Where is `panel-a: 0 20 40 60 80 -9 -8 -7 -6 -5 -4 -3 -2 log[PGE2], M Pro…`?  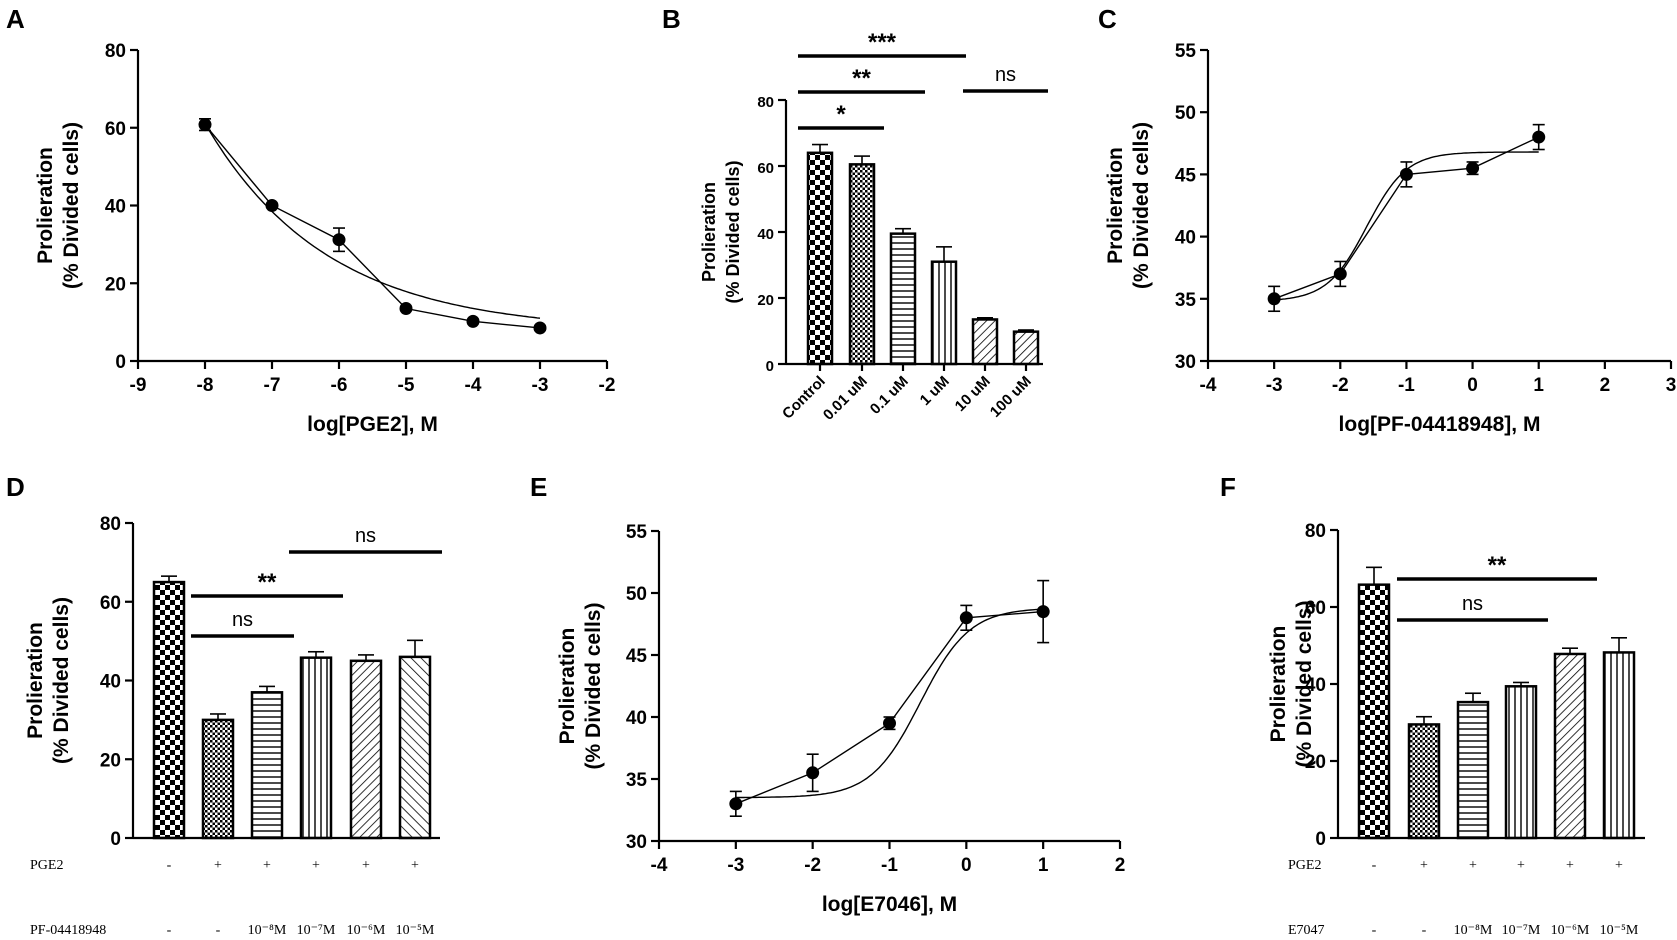 panel-a: 0 20 40 60 80 -9 -8 -7 -6 -5 -4 -3 -2 log[PGE2], M Pro… is located at coordinates (324, 238).